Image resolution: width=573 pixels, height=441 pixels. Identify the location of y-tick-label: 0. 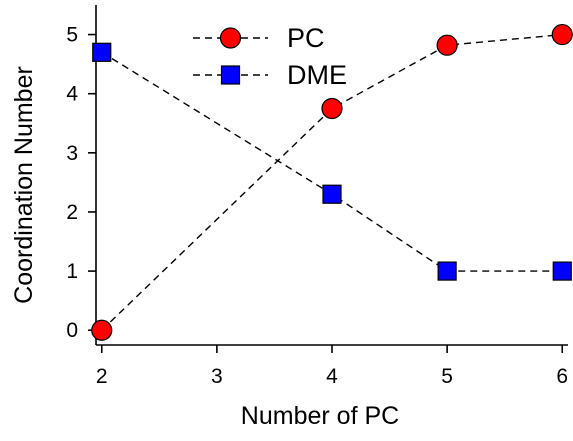
(72, 330).